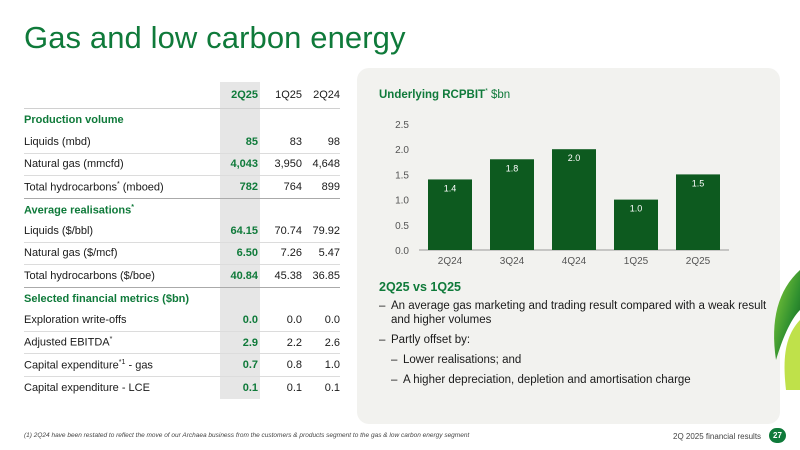  I want to click on footer-label: 2Q 2025 financial results, so click(717, 436).